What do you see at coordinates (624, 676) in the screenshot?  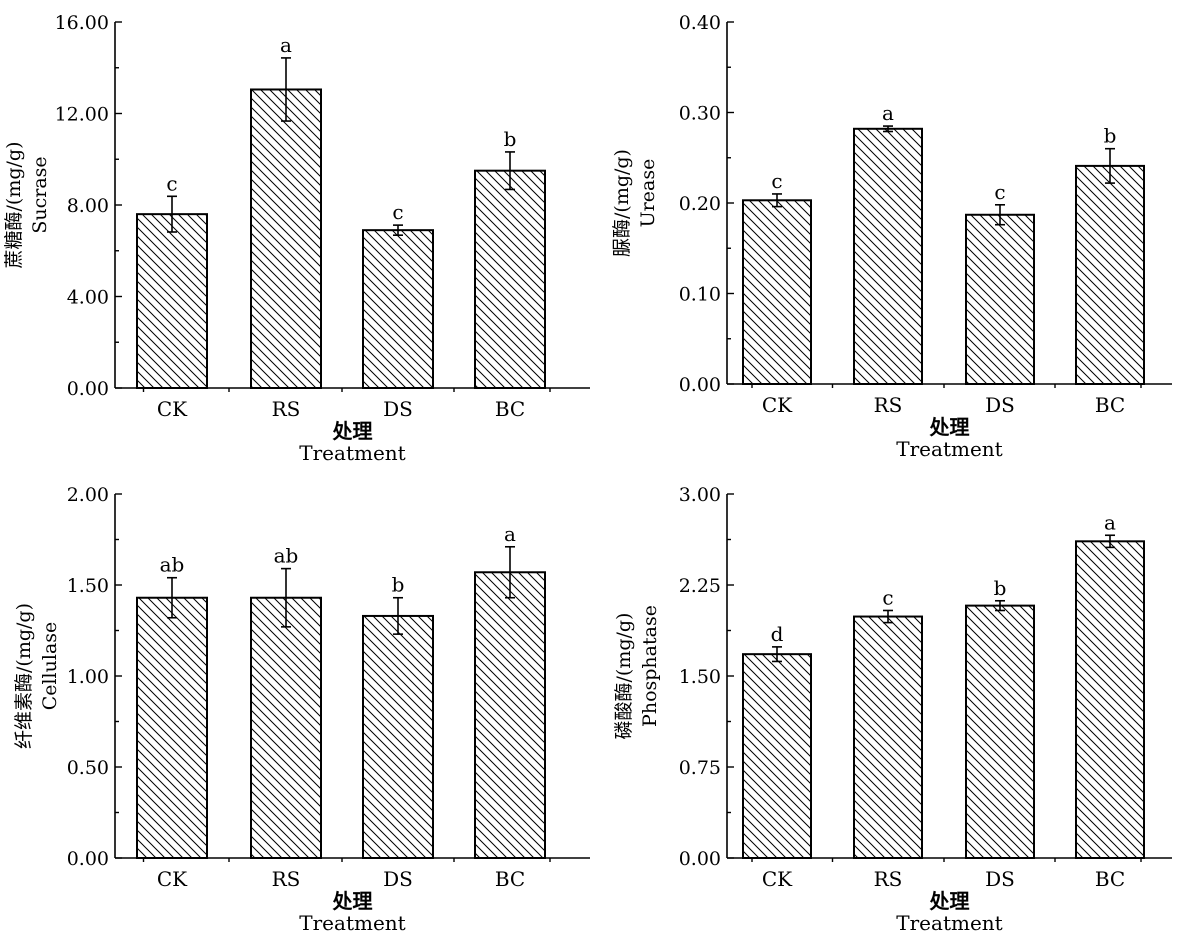 I see `y-axis-title-cn: 磷酸酶/(mg/g)` at bounding box center [624, 676].